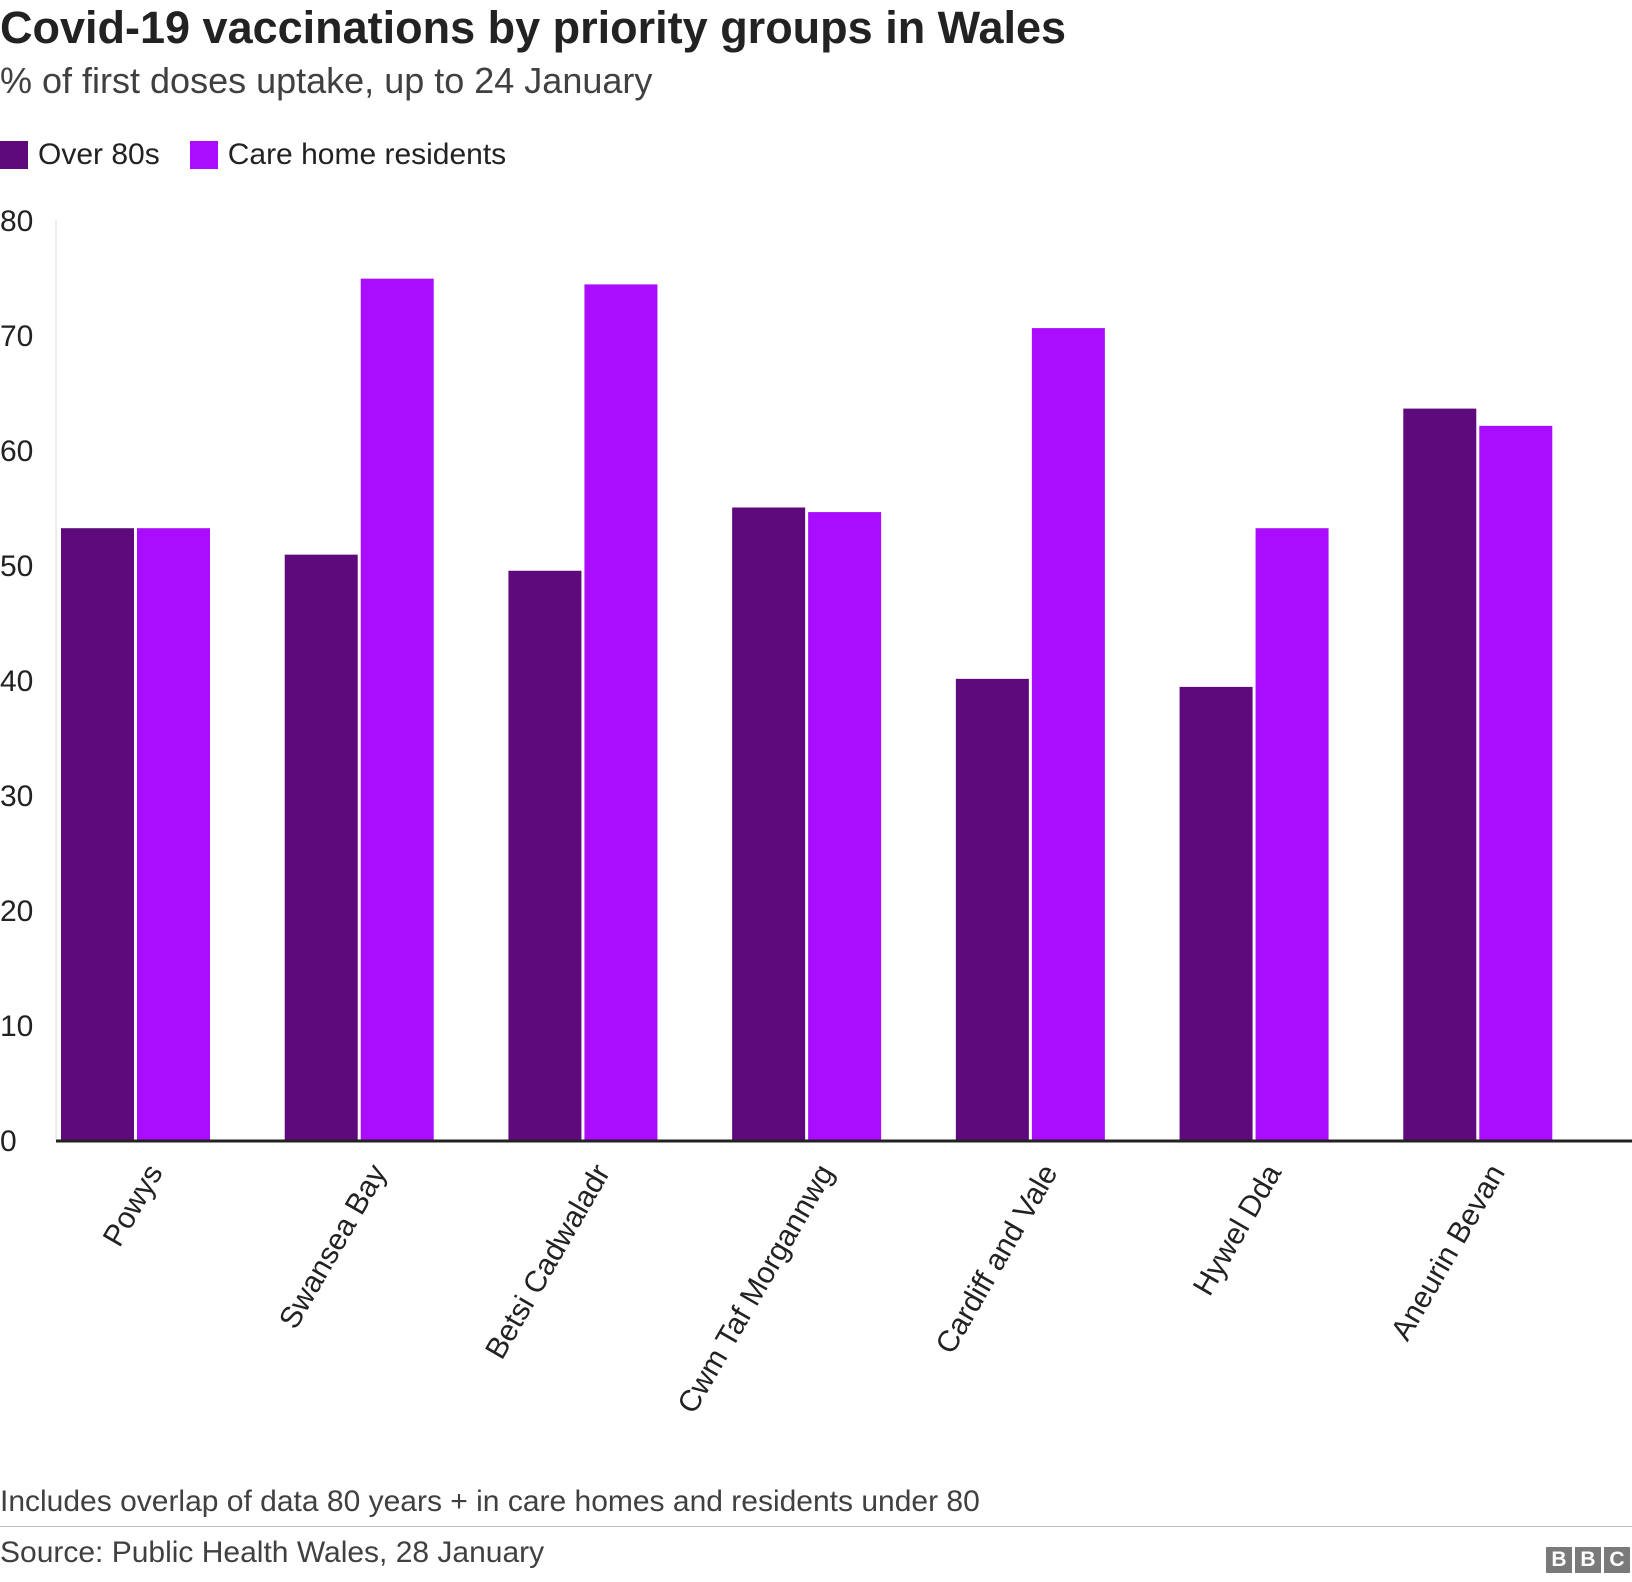  Describe the element at coordinates (997, 1259) in the screenshot. I see `x-tick-label: Cardiff and Vale` at that location.